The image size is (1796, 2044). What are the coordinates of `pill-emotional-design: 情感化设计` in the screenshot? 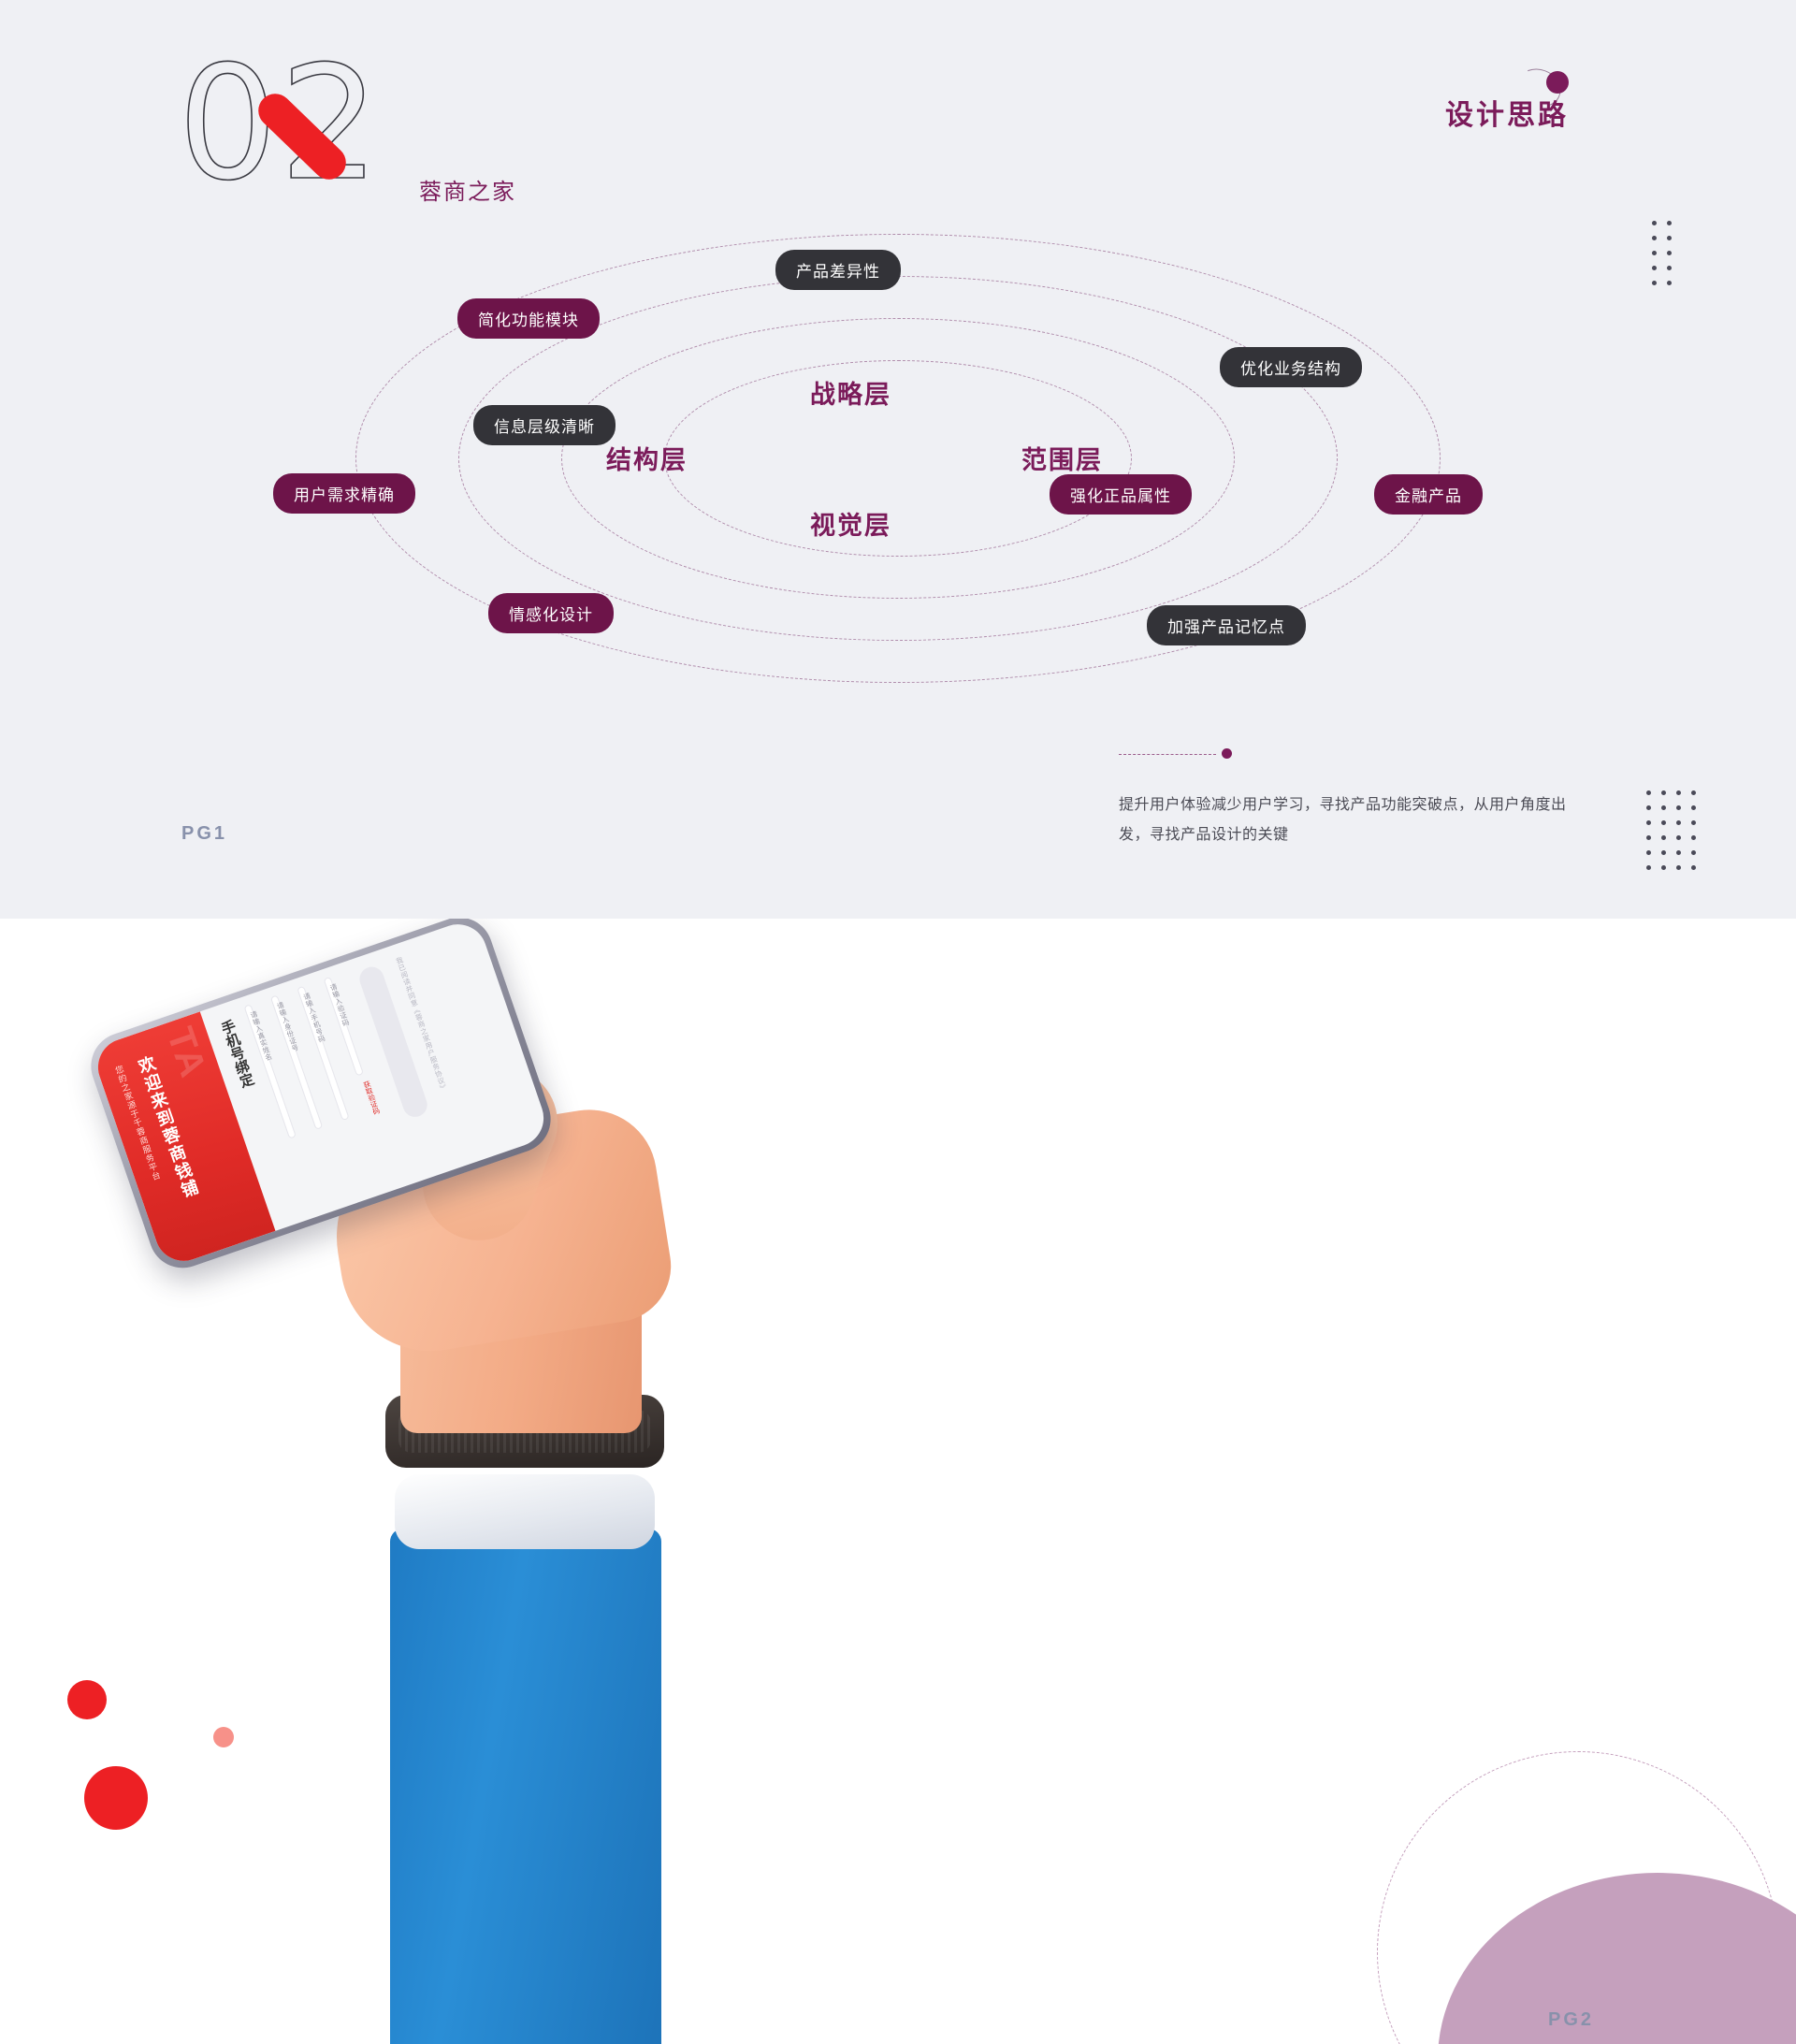 It's located at (551, 613).